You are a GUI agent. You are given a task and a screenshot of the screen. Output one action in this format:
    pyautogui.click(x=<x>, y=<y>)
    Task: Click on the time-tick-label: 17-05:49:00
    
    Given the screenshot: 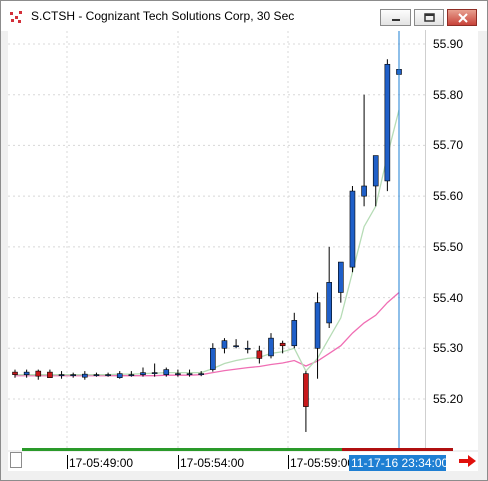 What is the action you would take?
    pyautogui.click(x=101, y=463)
    